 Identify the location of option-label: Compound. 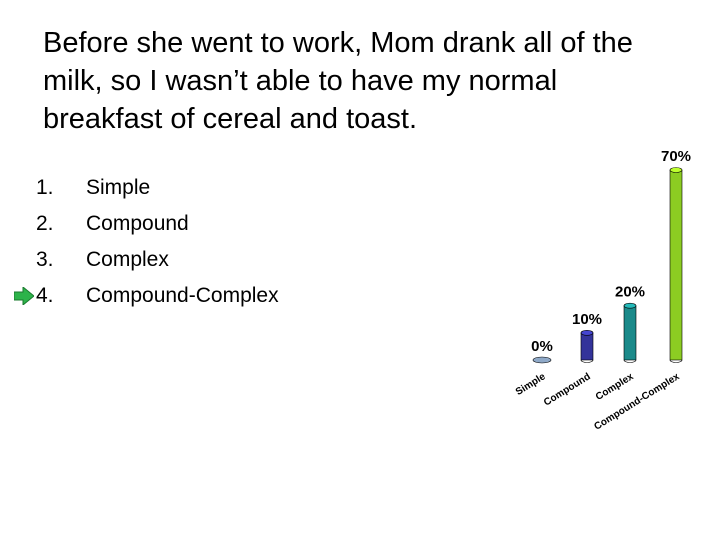
(137, 223).